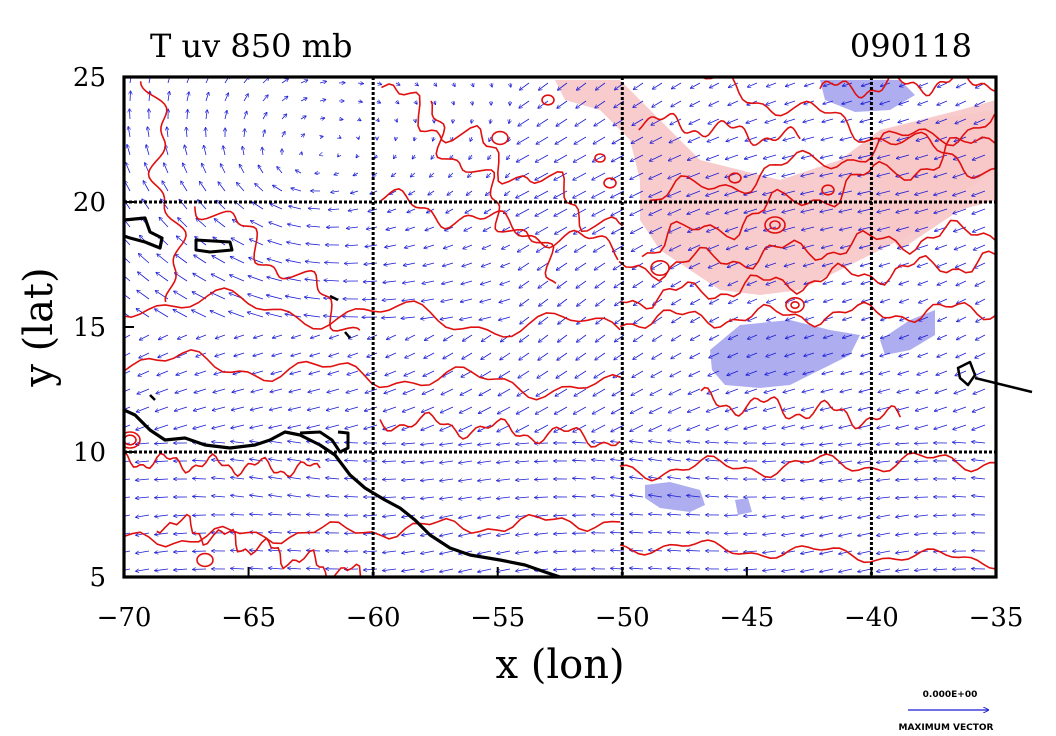 This screenshot has width=1056, height=736. I want to click on legend-caption: MAXIMUM VECTOR, so click(945, 728).